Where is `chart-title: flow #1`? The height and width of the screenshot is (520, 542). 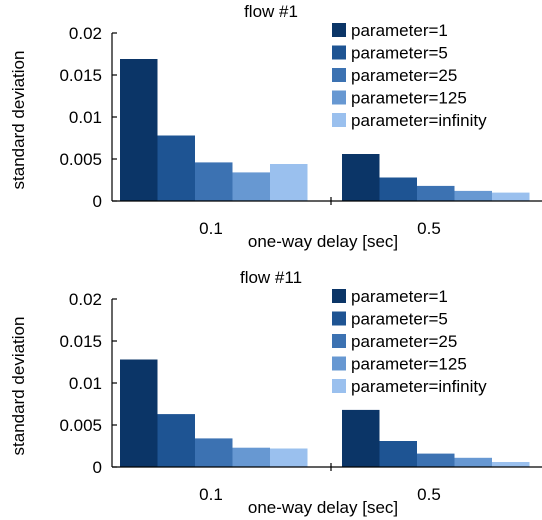
chart-title: flow #1 is located at coordinates (271, 11).